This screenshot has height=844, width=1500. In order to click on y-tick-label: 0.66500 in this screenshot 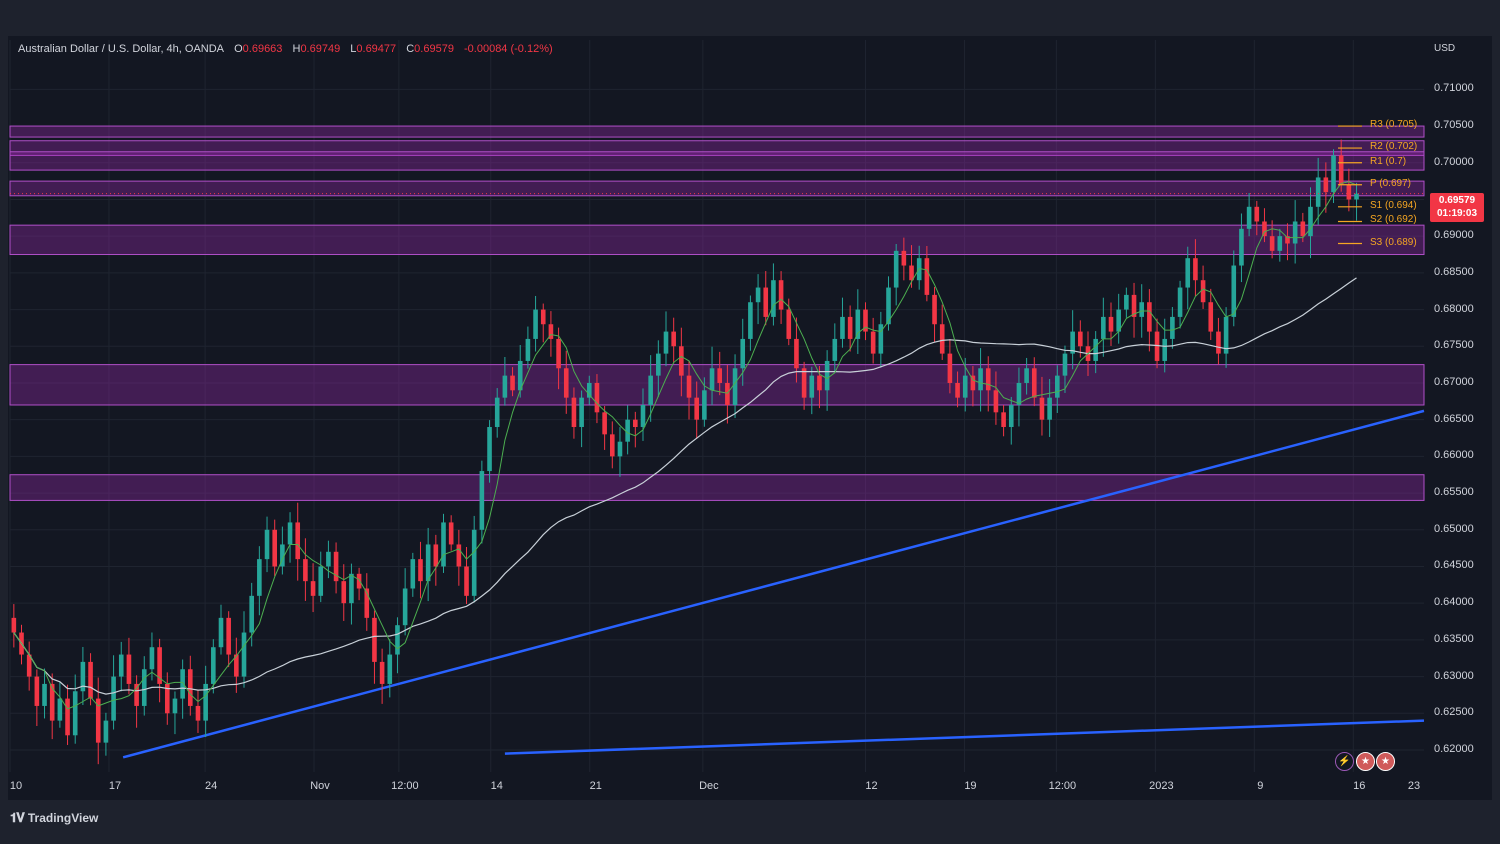, I will do `click(1454, 418)`.